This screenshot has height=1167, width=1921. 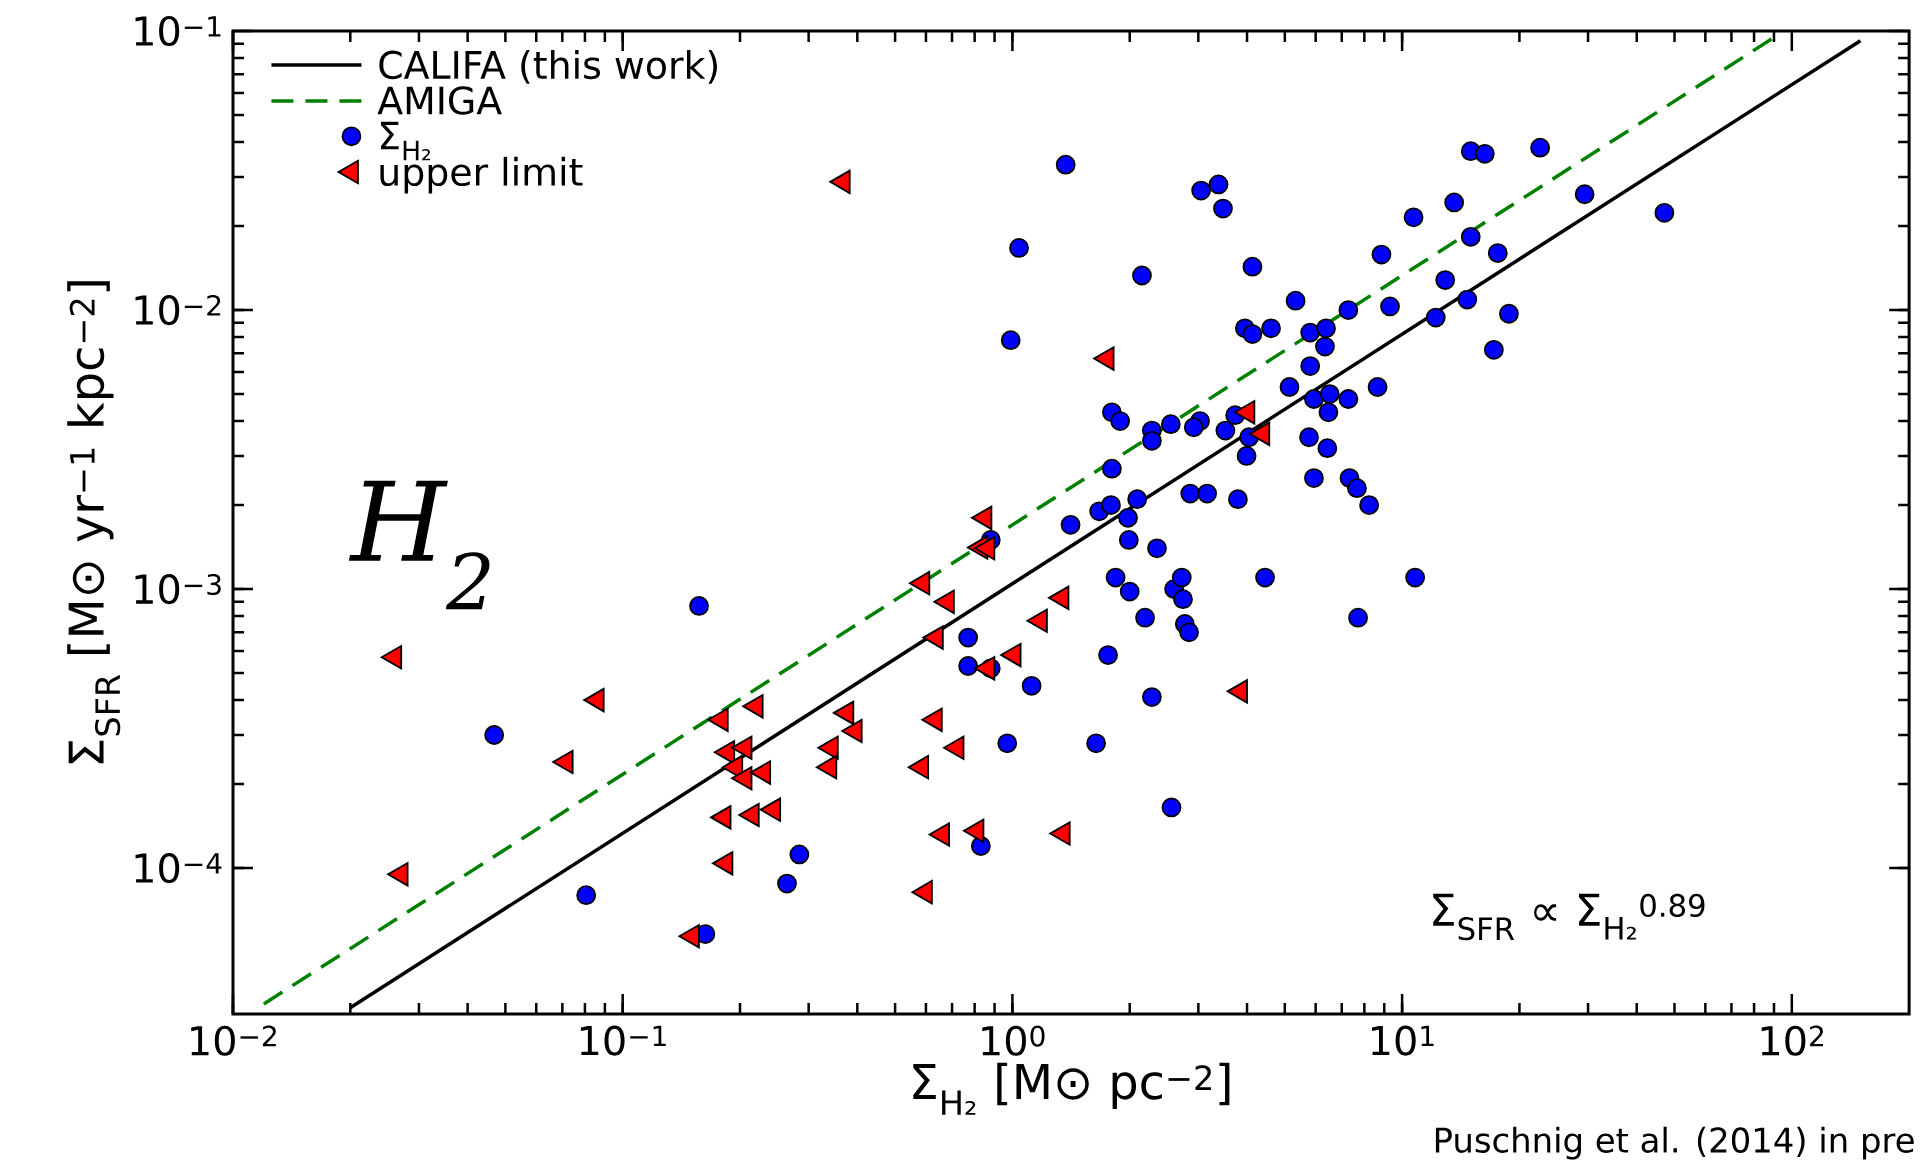 What do you see at coordinates (1071, 1088) in the screenshot?
I see `x-axis-title: Σ$_{H₂}$ [M⊙ pc$^{−2}$]` at bounding box center [1071, 1088].